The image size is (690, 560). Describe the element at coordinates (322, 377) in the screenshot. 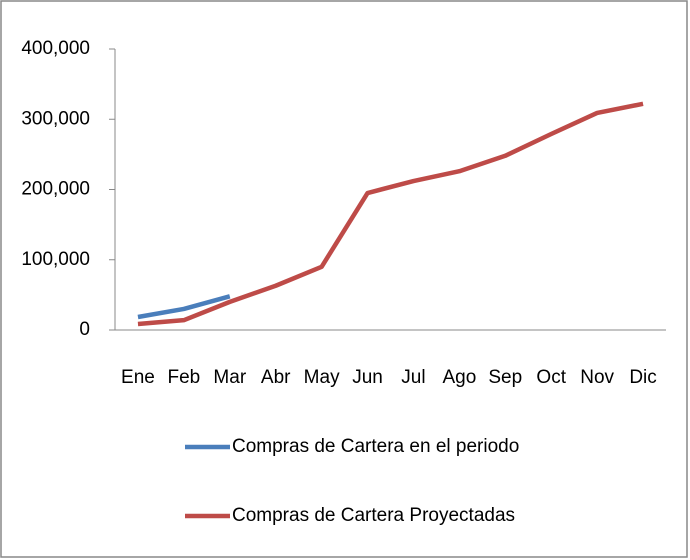

I see `x-tick-label: May` at that location.